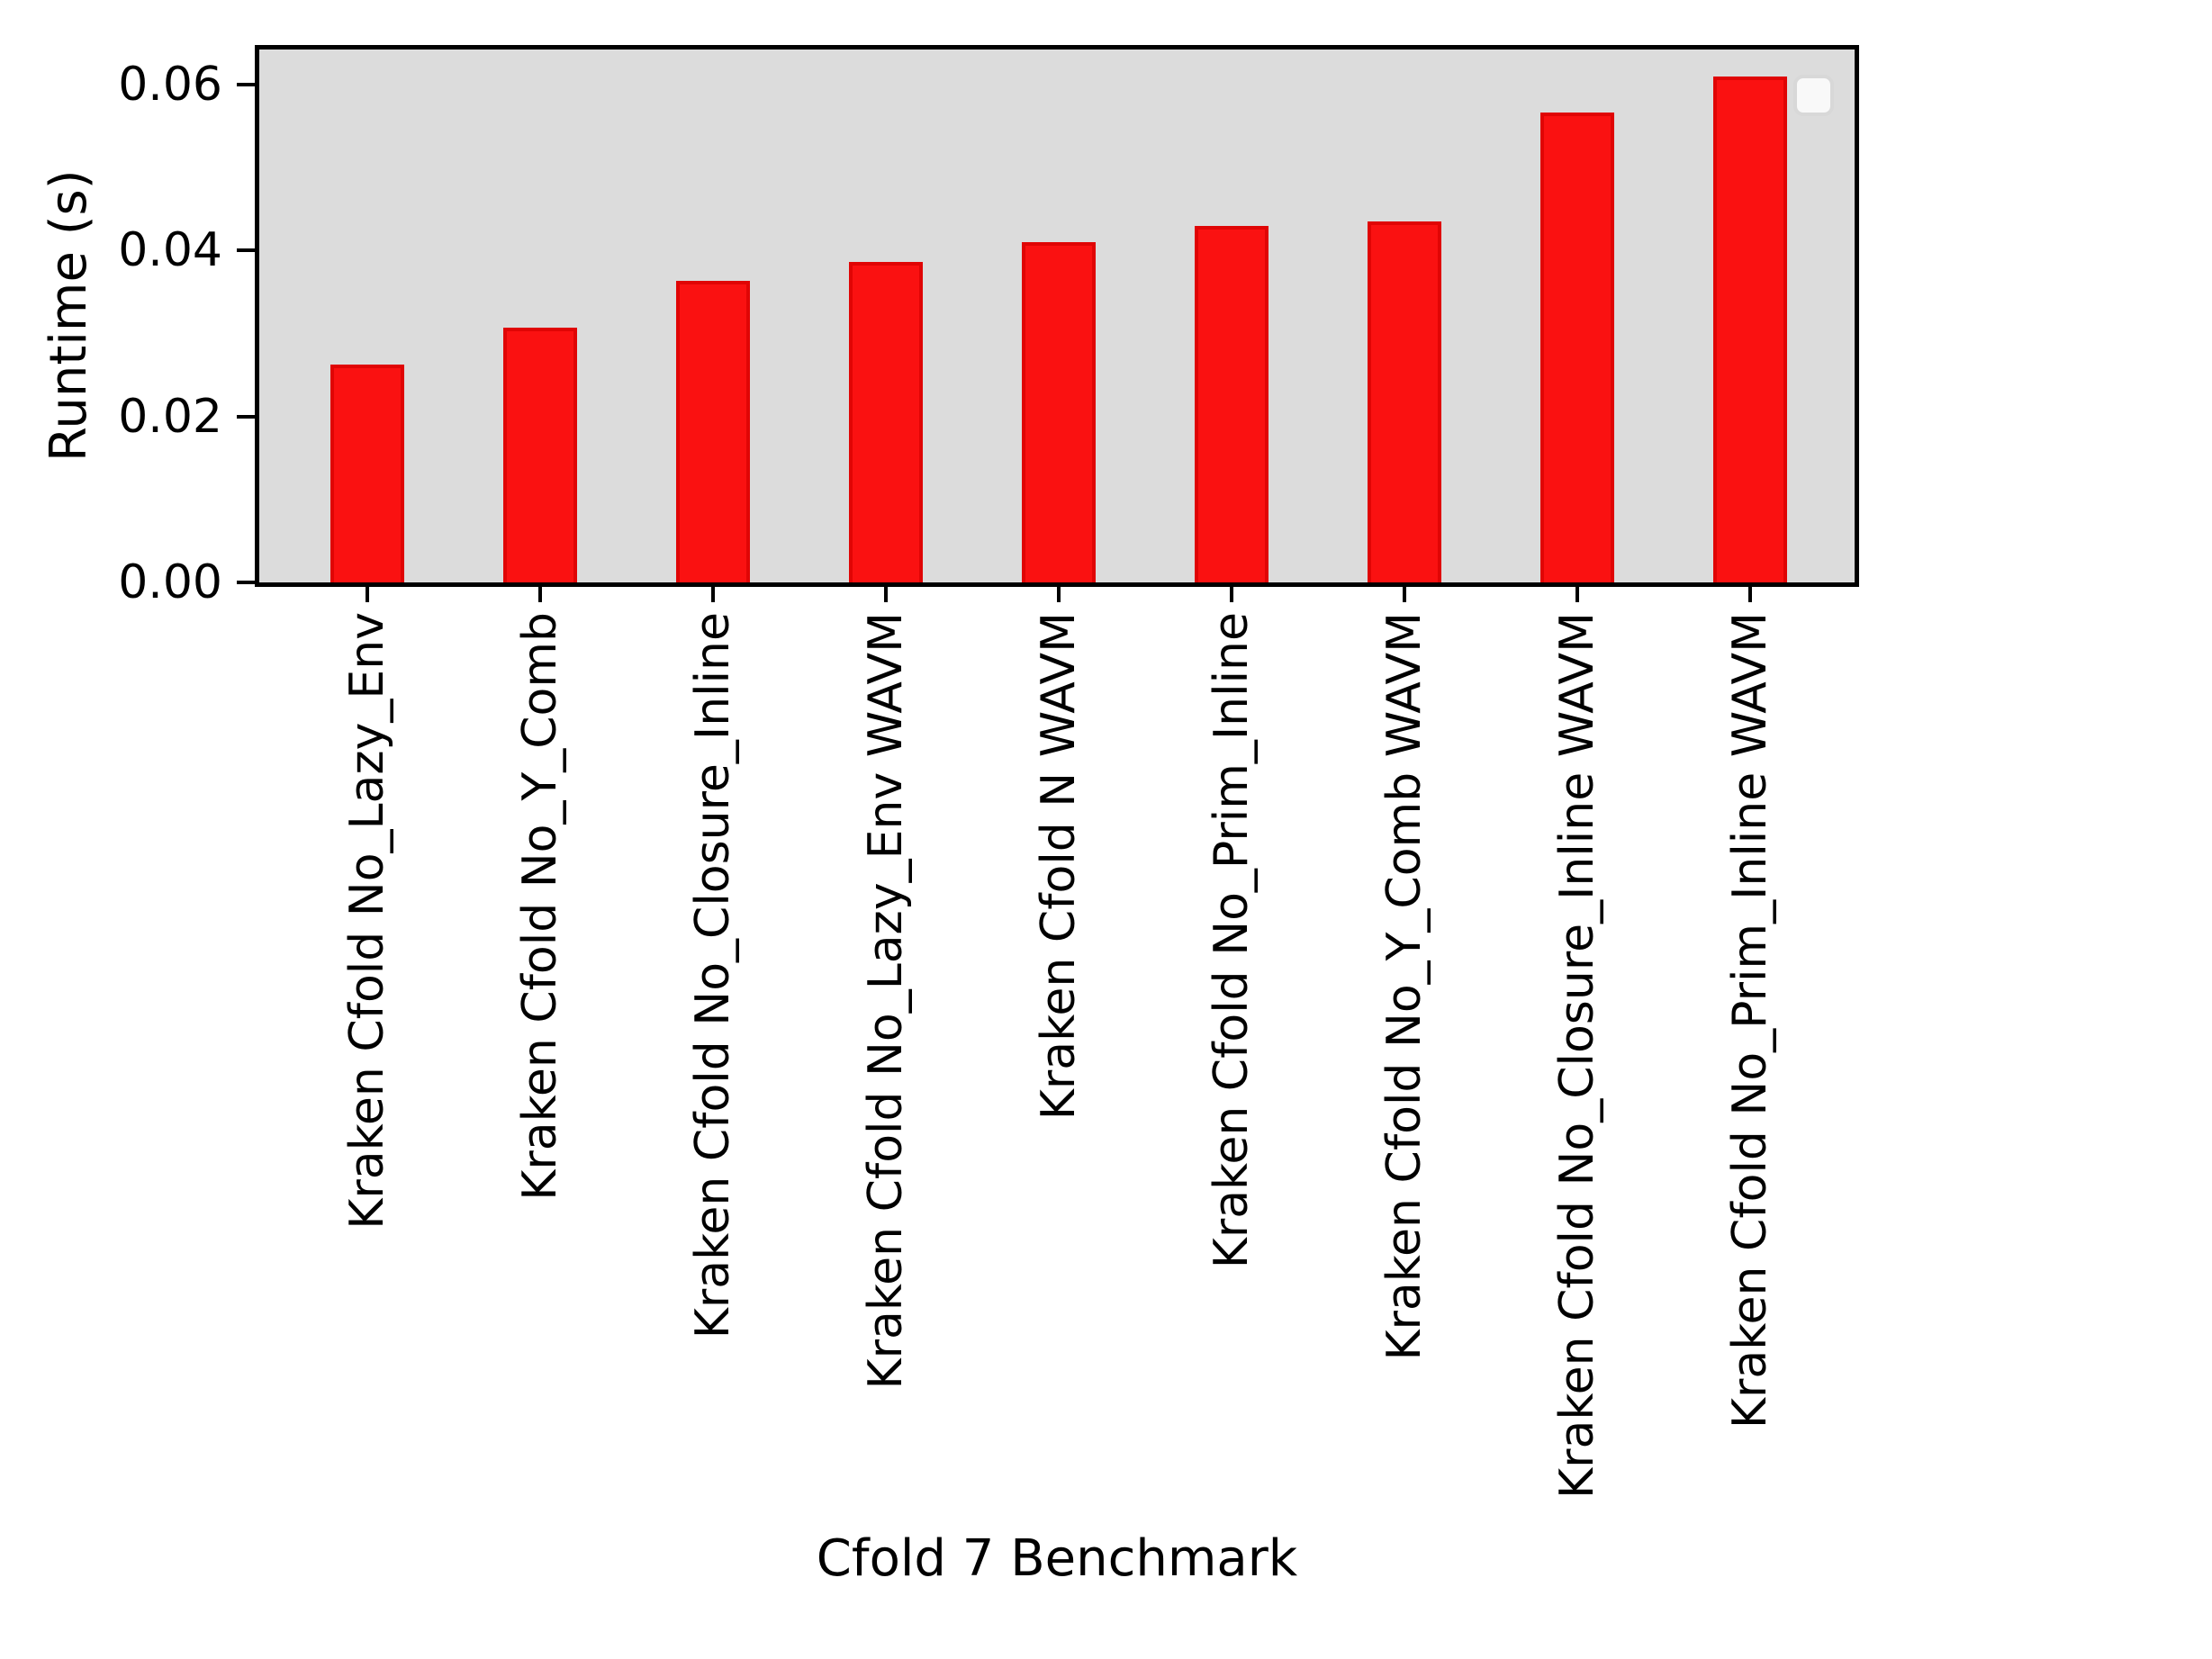  Describe the element at coordinates (1232, 940) in the screenshot. I see `x-tick-label: Kraken Cfold No_Prim_Inline` at that location.